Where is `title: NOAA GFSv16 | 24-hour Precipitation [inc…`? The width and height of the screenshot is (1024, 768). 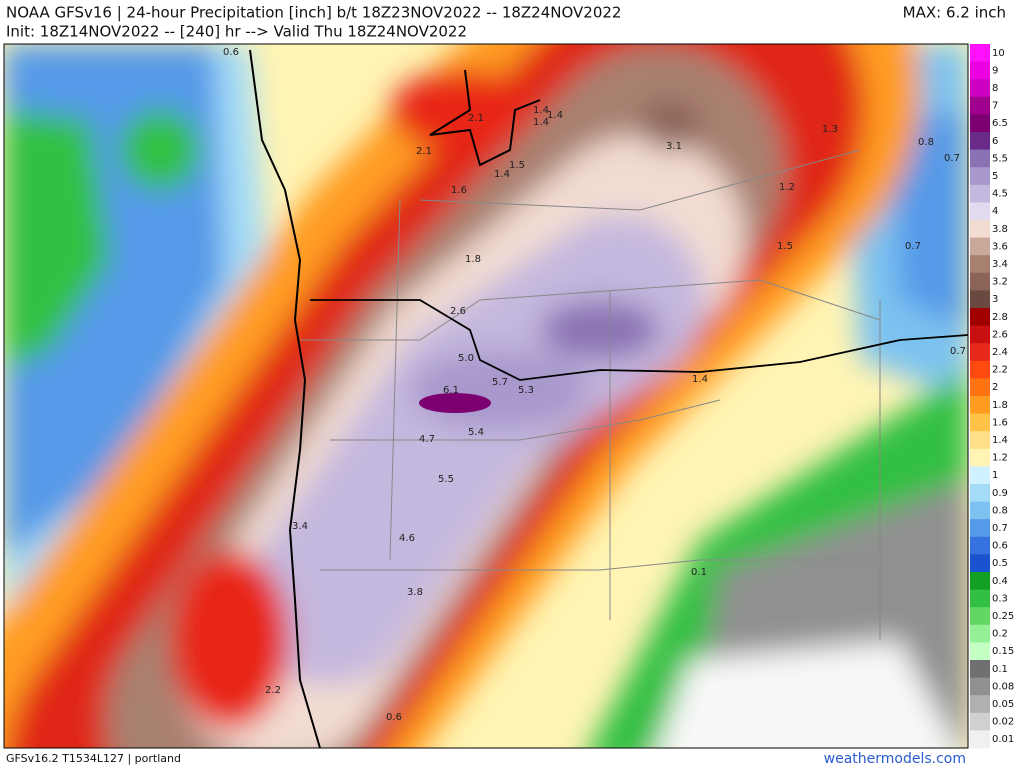 title: NOAA GFSv16 | 24-hour Precipitation [inc… is located at coordinates (313, 13).